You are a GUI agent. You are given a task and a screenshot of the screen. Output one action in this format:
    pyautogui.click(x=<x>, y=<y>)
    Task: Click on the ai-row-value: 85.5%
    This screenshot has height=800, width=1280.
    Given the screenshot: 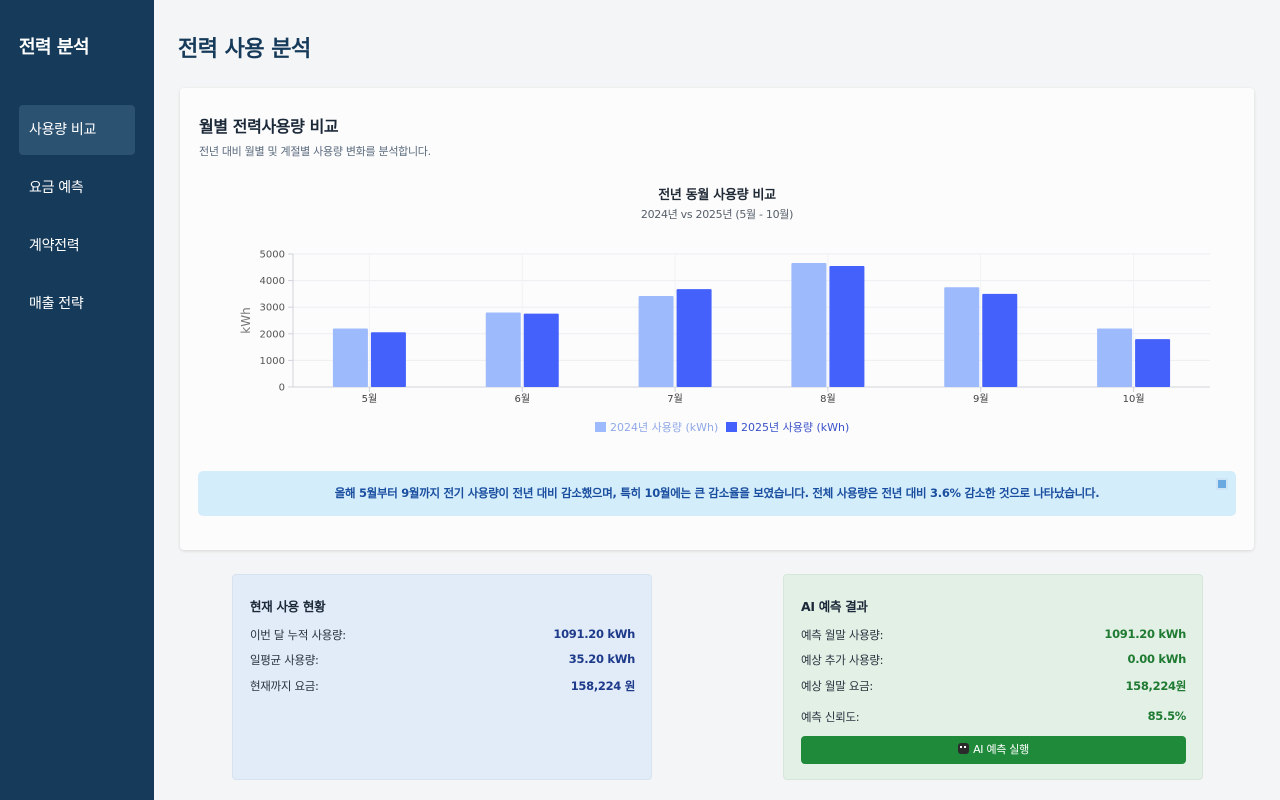 What is the action you would take?
    pyautogui.click(x=1167, y=716)
    